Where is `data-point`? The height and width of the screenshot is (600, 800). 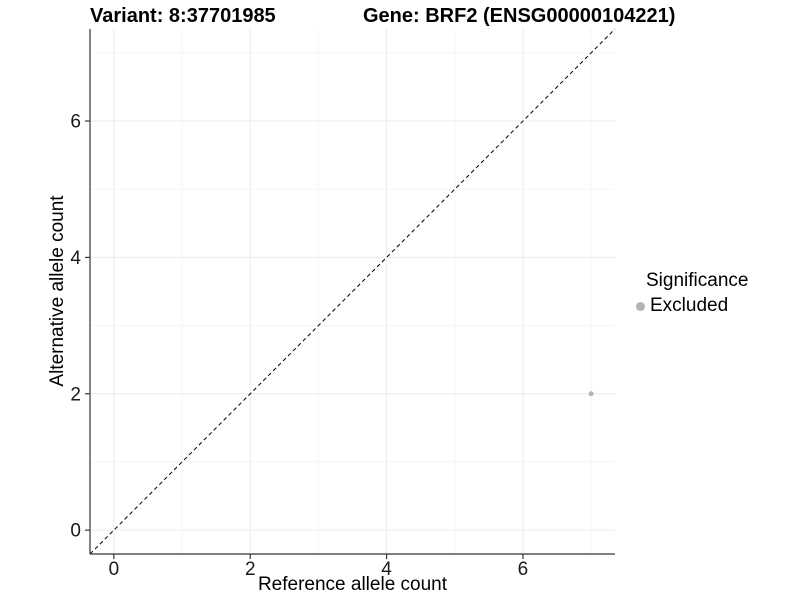 data-point is located at coordinates (591, 394).